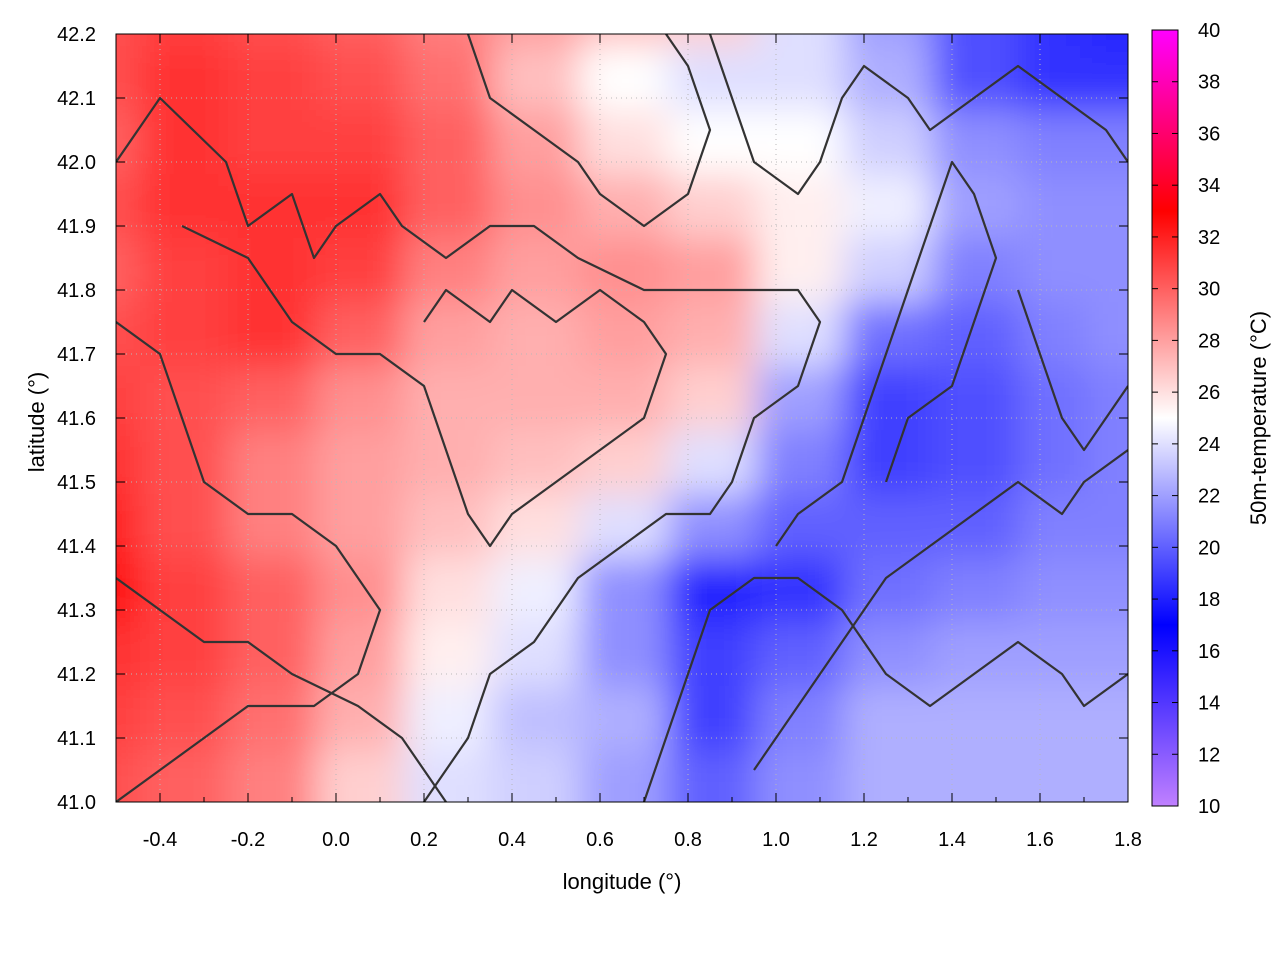 The height and width of the screenshot is (960, 1280). I want to click on colorbar-tick-label: 40, so click(1209, 31).